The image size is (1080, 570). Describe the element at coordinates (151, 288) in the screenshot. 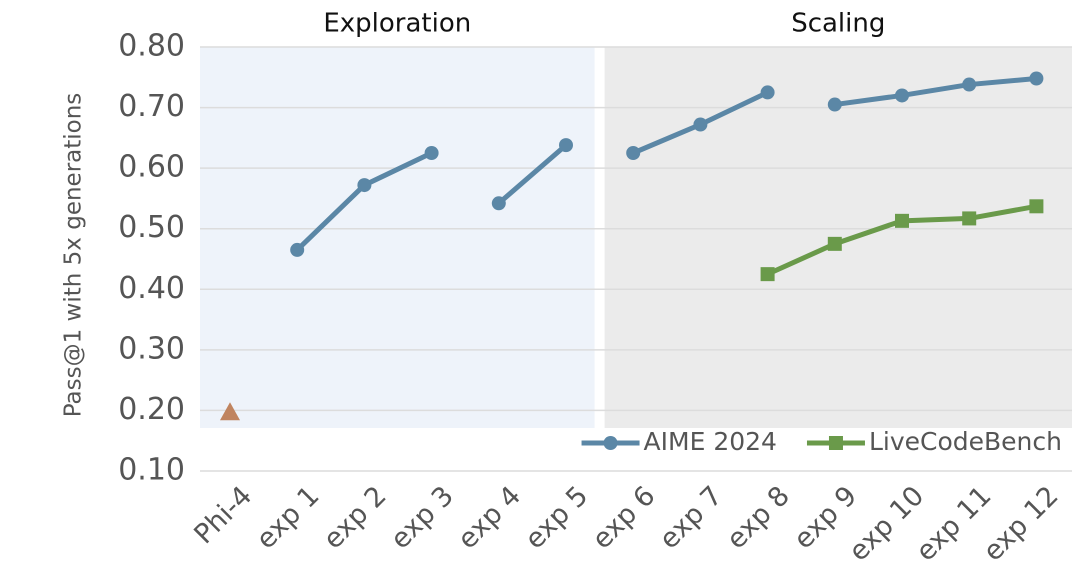

I see `y-tick-label: 0.40` at that location.